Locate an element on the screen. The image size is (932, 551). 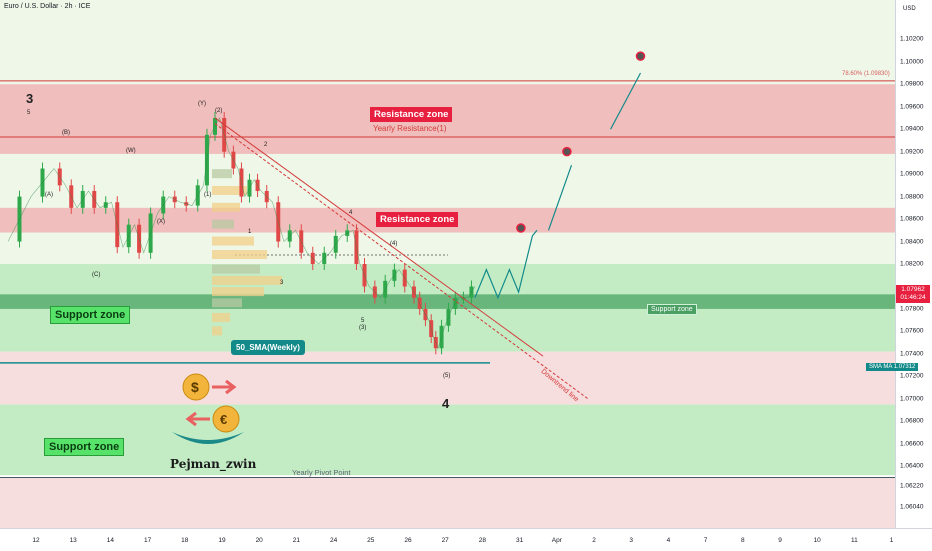
current-price-tag: 1.07962 01:46:24 is located at coordinates (913, 294).